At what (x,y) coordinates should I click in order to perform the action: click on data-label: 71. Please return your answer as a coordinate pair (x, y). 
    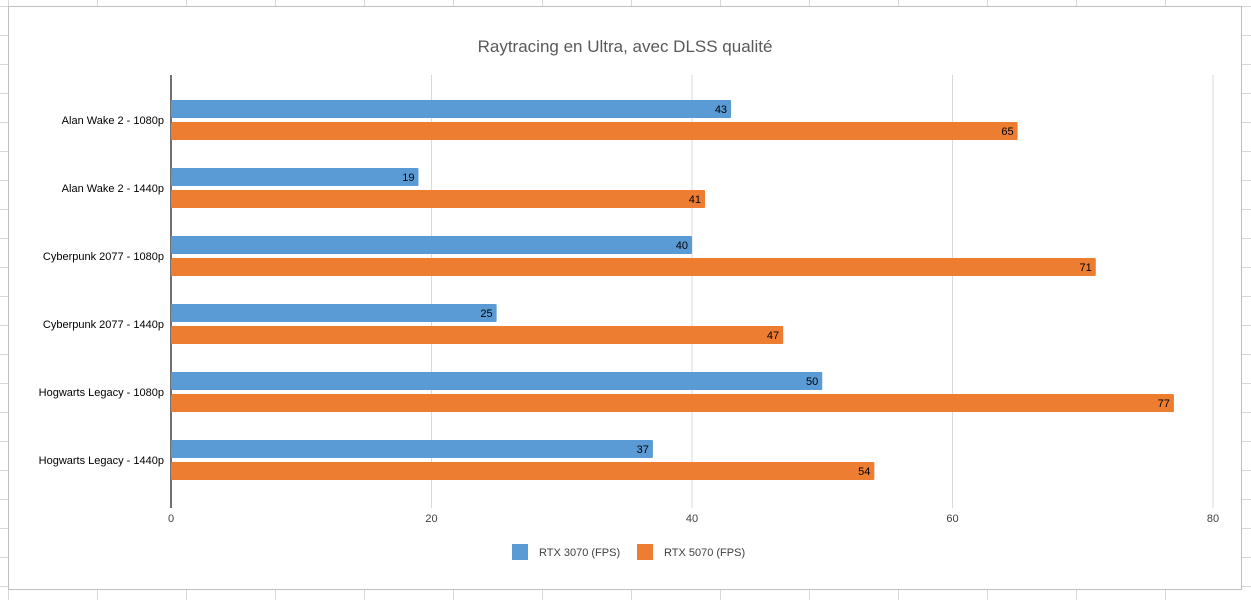
    Looking at the image, I should click on (1086, 268).